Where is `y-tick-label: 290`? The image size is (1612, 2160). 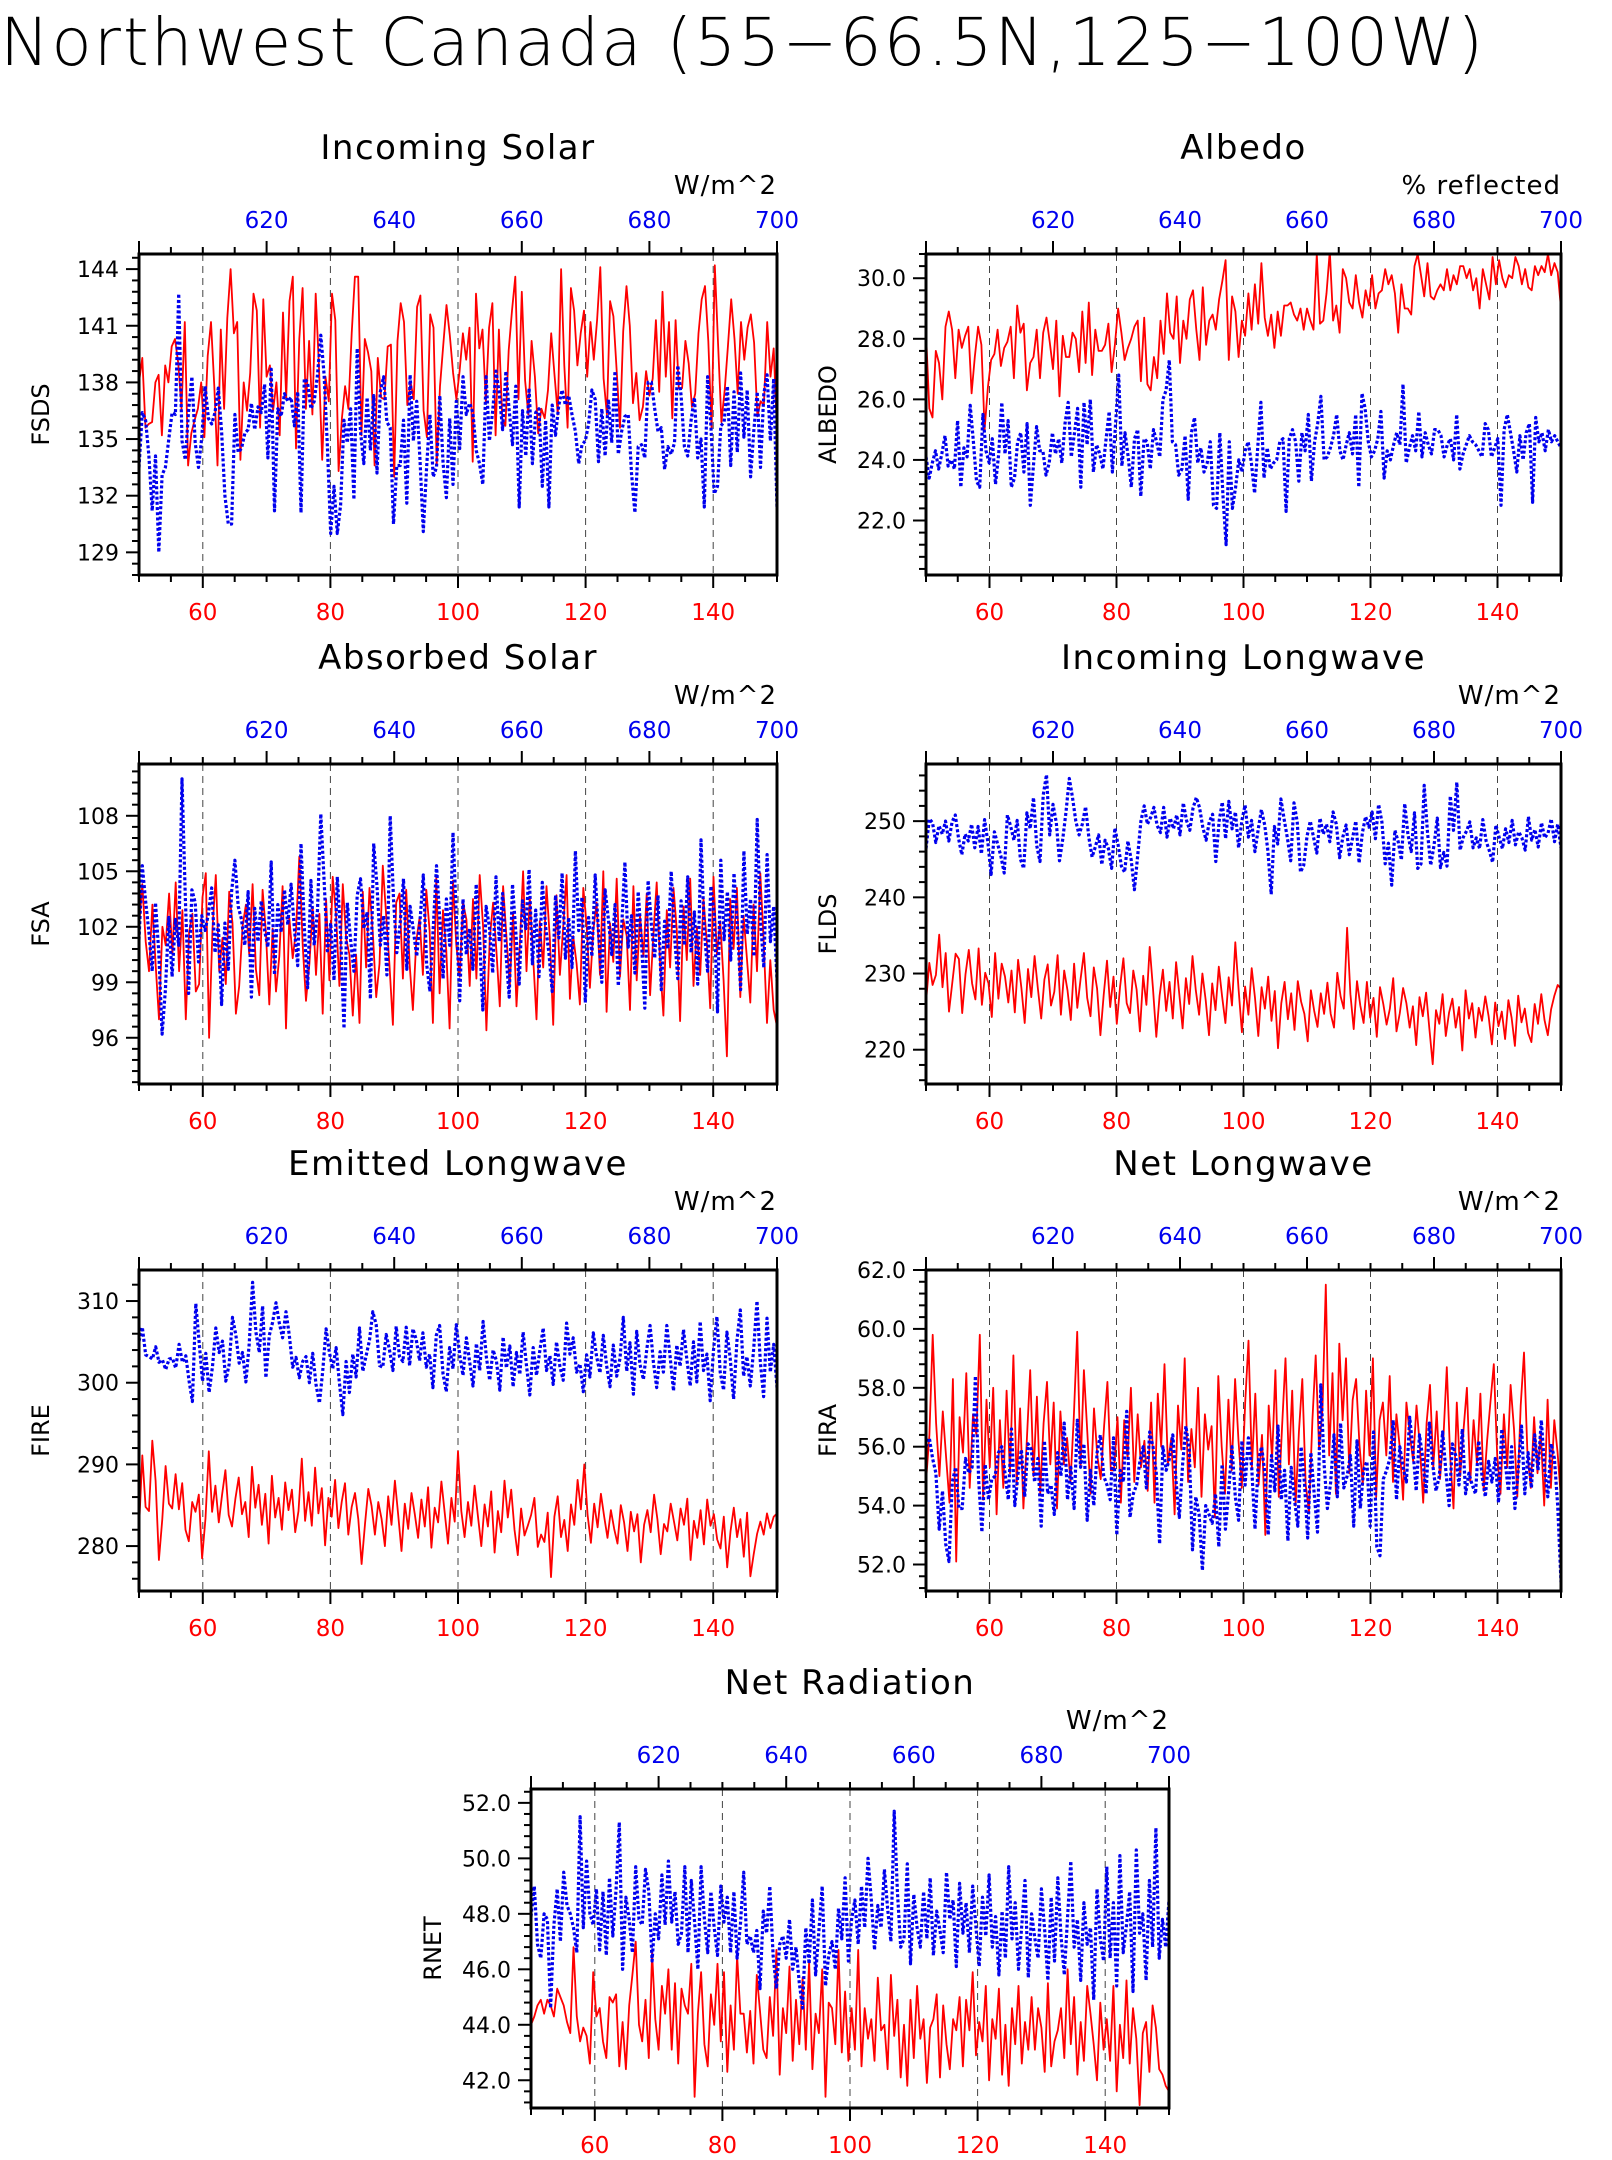
y-tick-label: 290 is located at coordinates (98, 1465).